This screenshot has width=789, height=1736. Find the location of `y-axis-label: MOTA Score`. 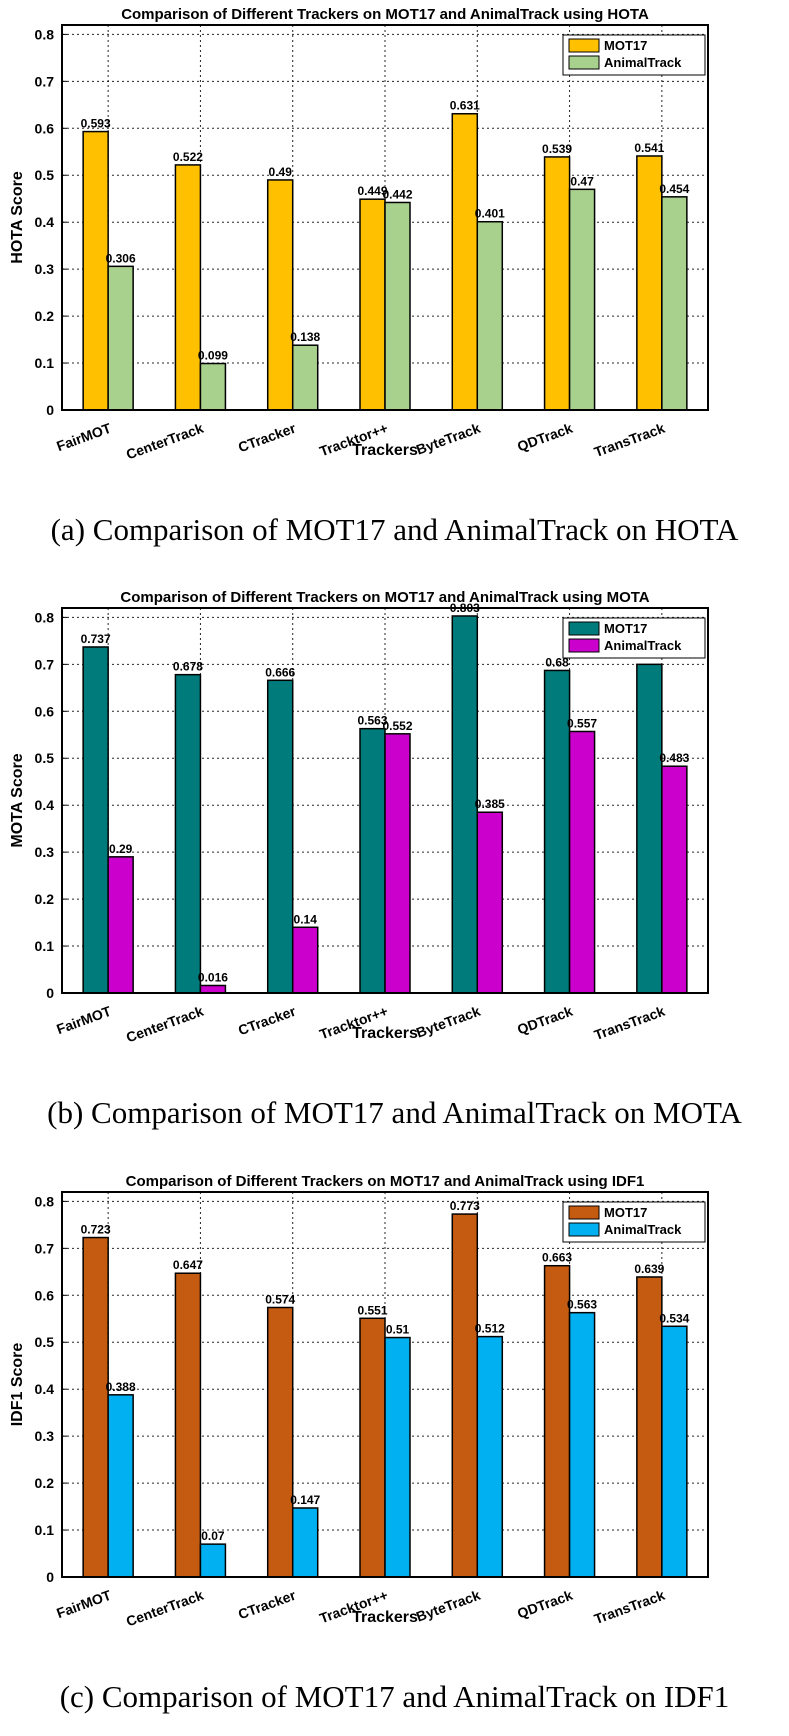

y-axis-label: MOTA Score is located at coordinates (17, 800).